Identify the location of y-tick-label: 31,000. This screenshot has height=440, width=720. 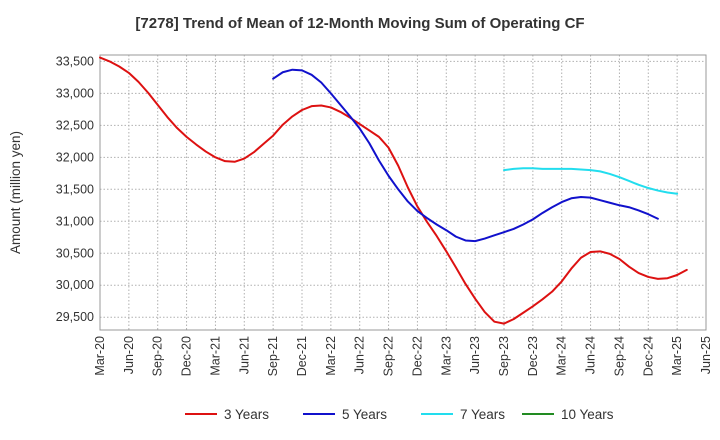
(75, 221).